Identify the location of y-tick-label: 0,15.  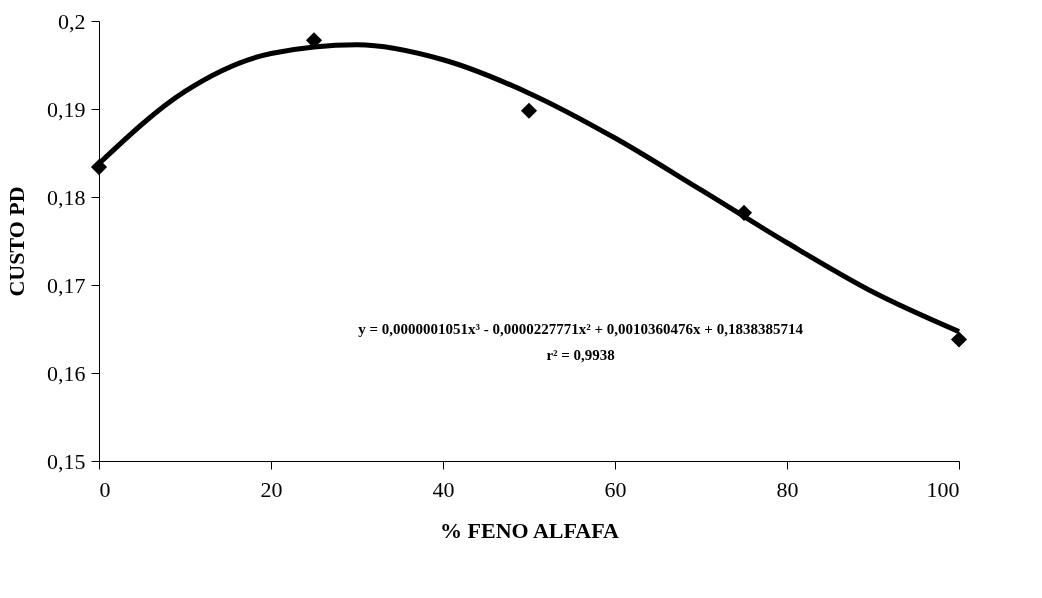
(66, 461).